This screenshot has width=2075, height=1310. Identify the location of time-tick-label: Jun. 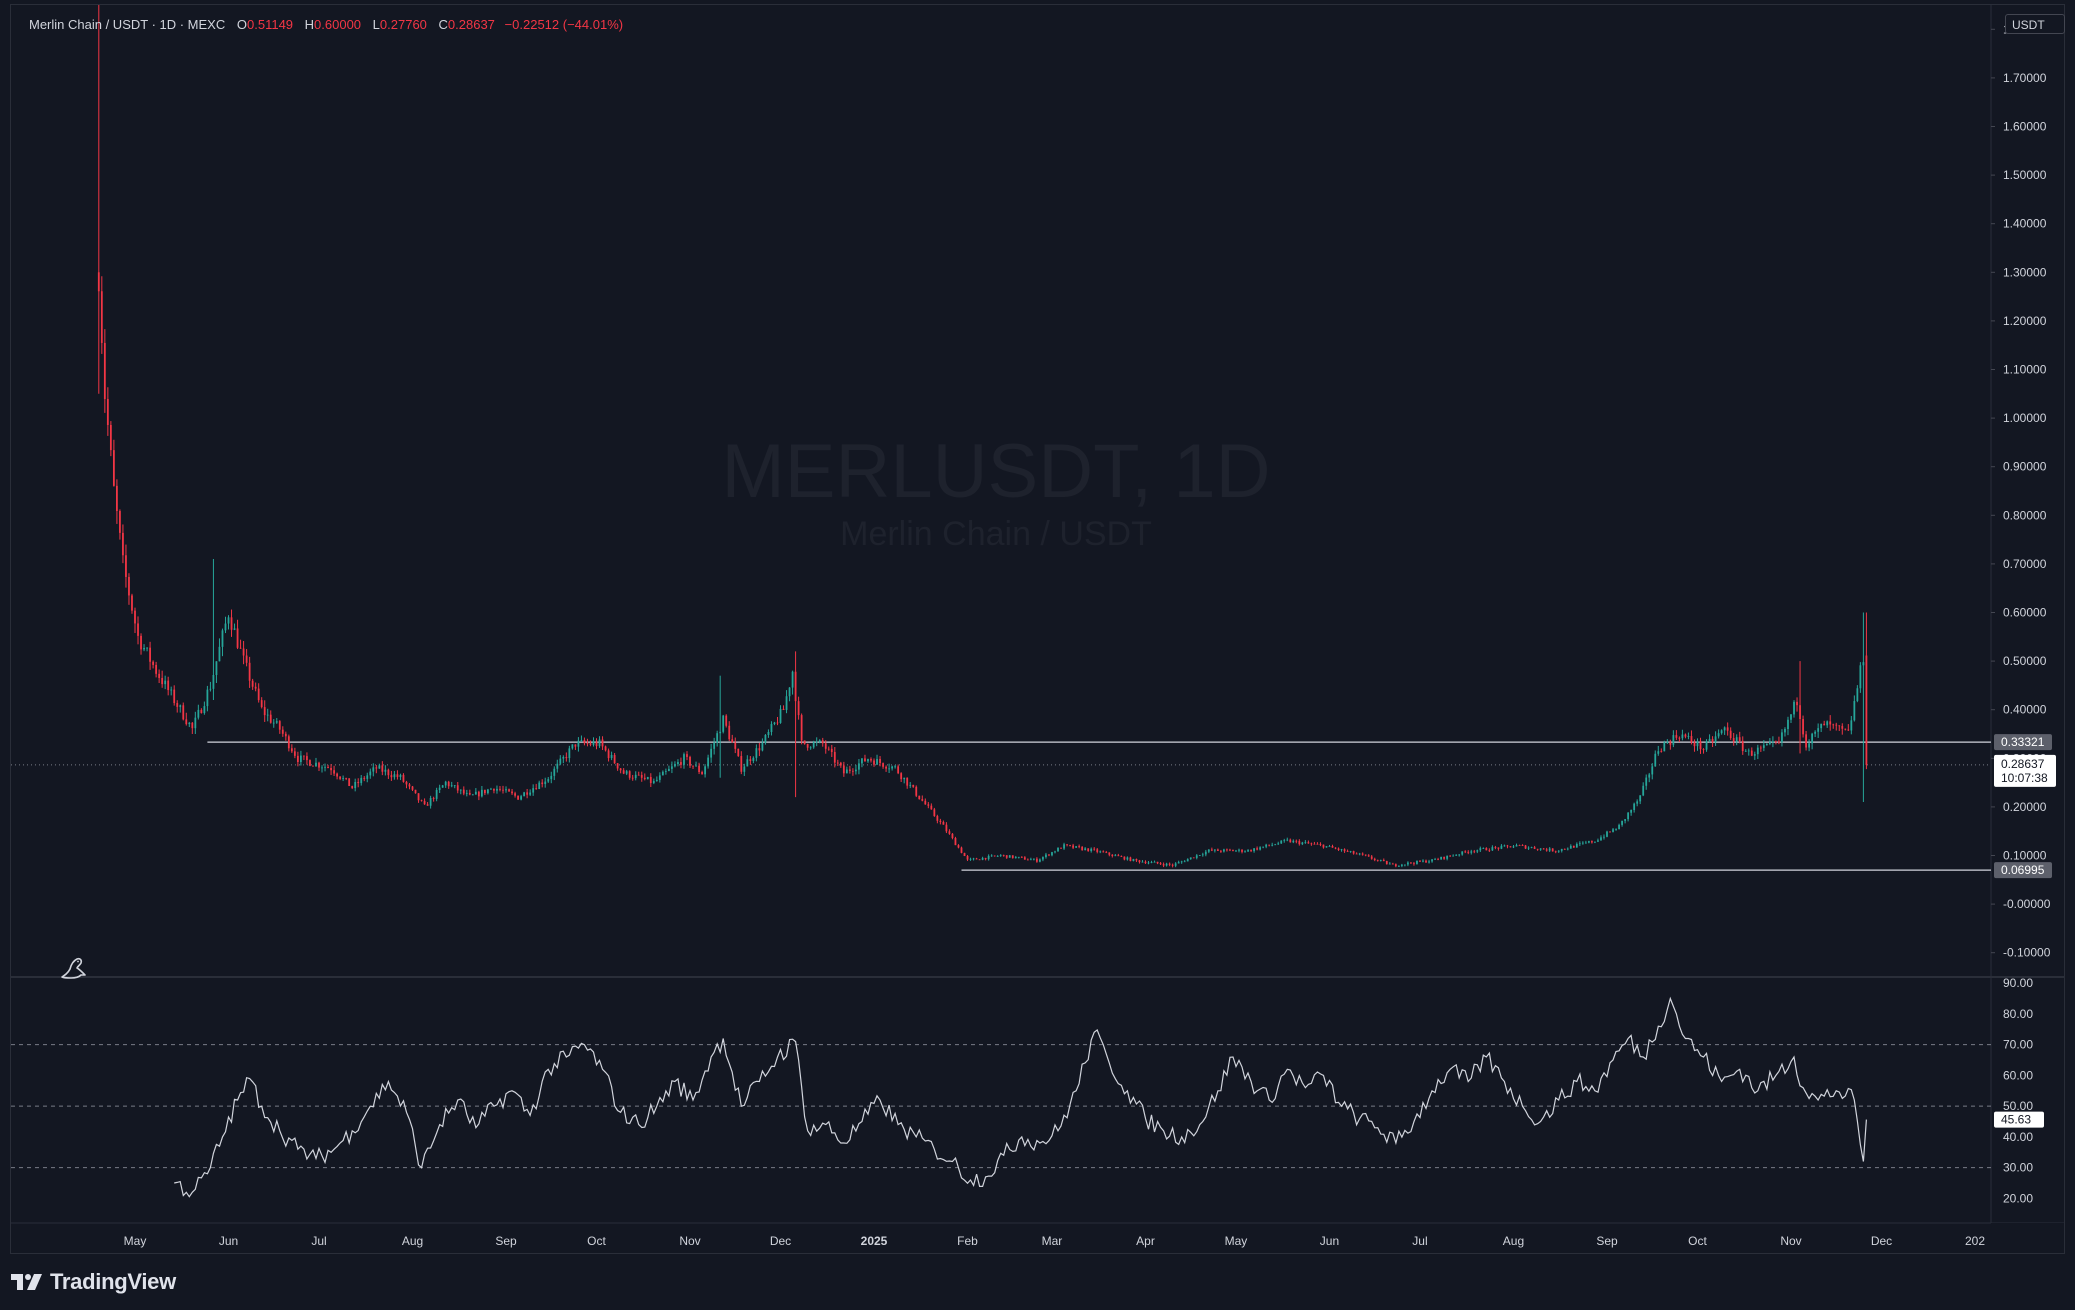
(228, 1241).